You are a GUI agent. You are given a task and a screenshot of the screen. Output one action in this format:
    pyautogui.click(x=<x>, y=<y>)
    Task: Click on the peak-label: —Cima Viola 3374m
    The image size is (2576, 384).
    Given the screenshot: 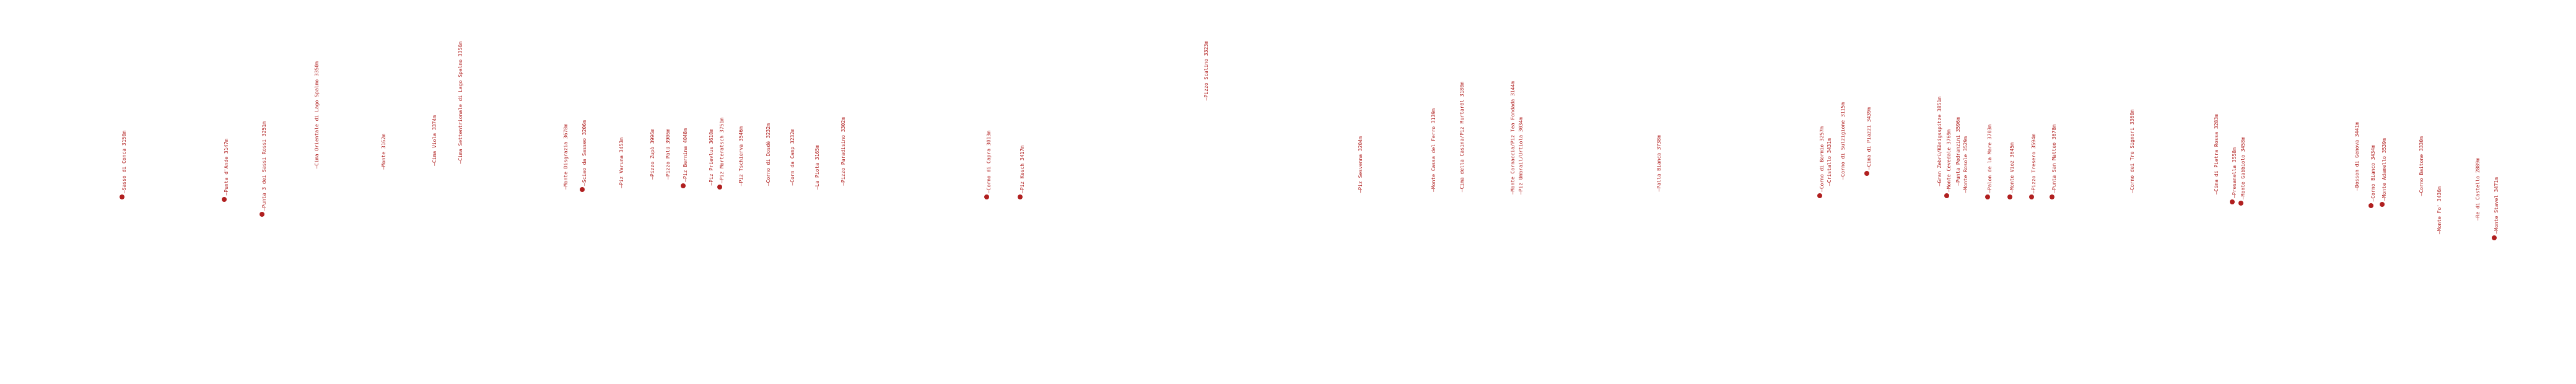 What is the action you would take?
    pyautogui.click(x=434, y=140)
    